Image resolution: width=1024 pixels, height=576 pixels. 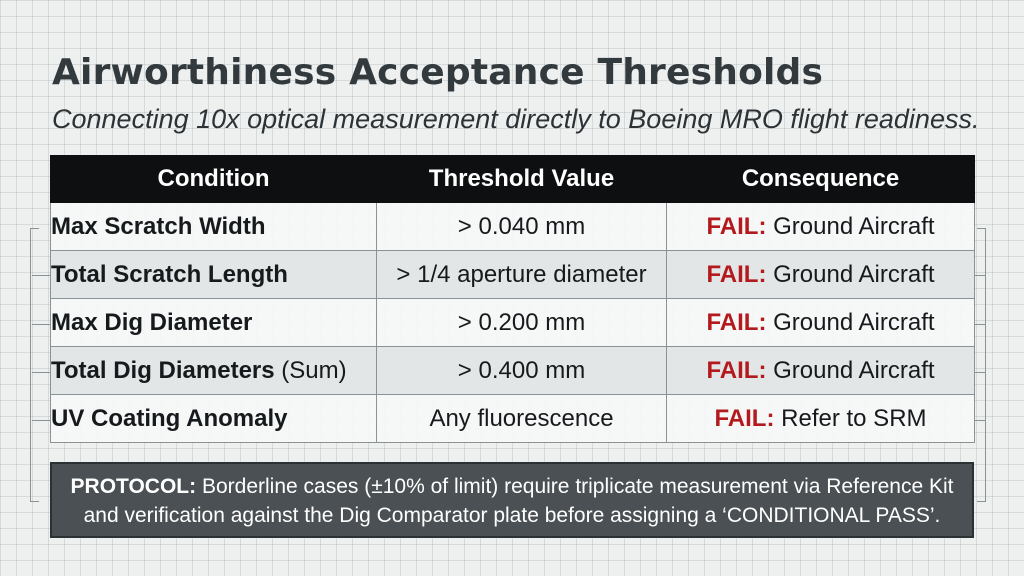 What do you see at coordinates (521, 179) in the screenshot?
I see `column-header-threshold: Threshold Value` at bounding box center [521, 179].